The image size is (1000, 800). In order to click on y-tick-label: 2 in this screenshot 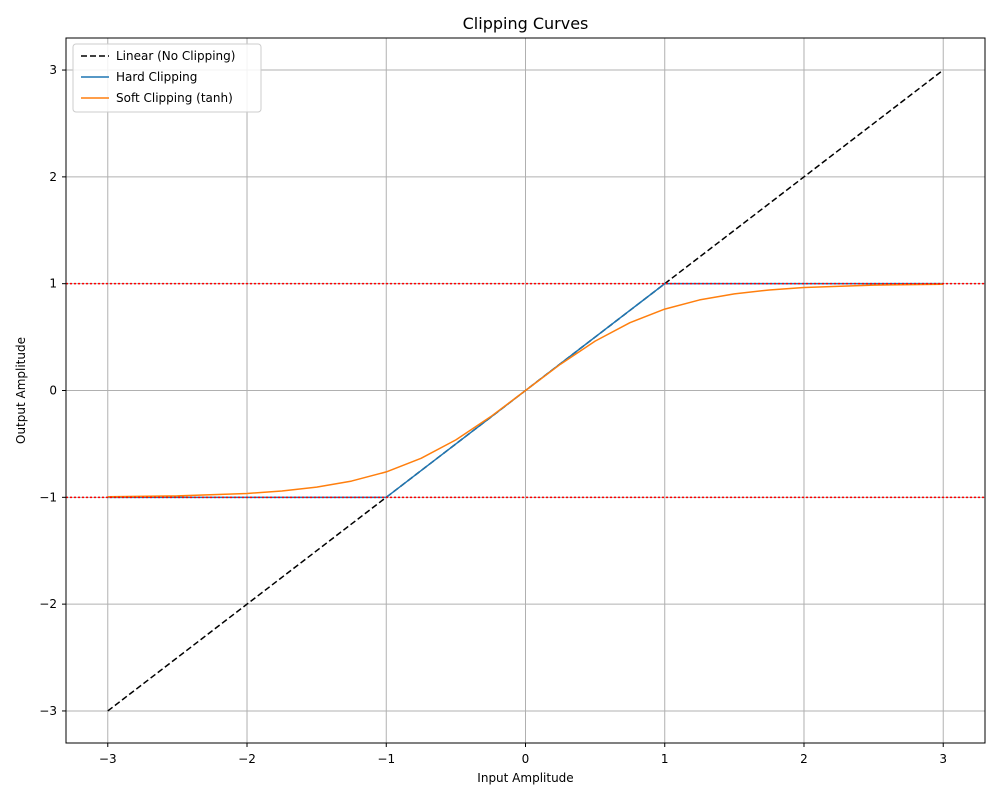, I will do `click(53, 177)`.